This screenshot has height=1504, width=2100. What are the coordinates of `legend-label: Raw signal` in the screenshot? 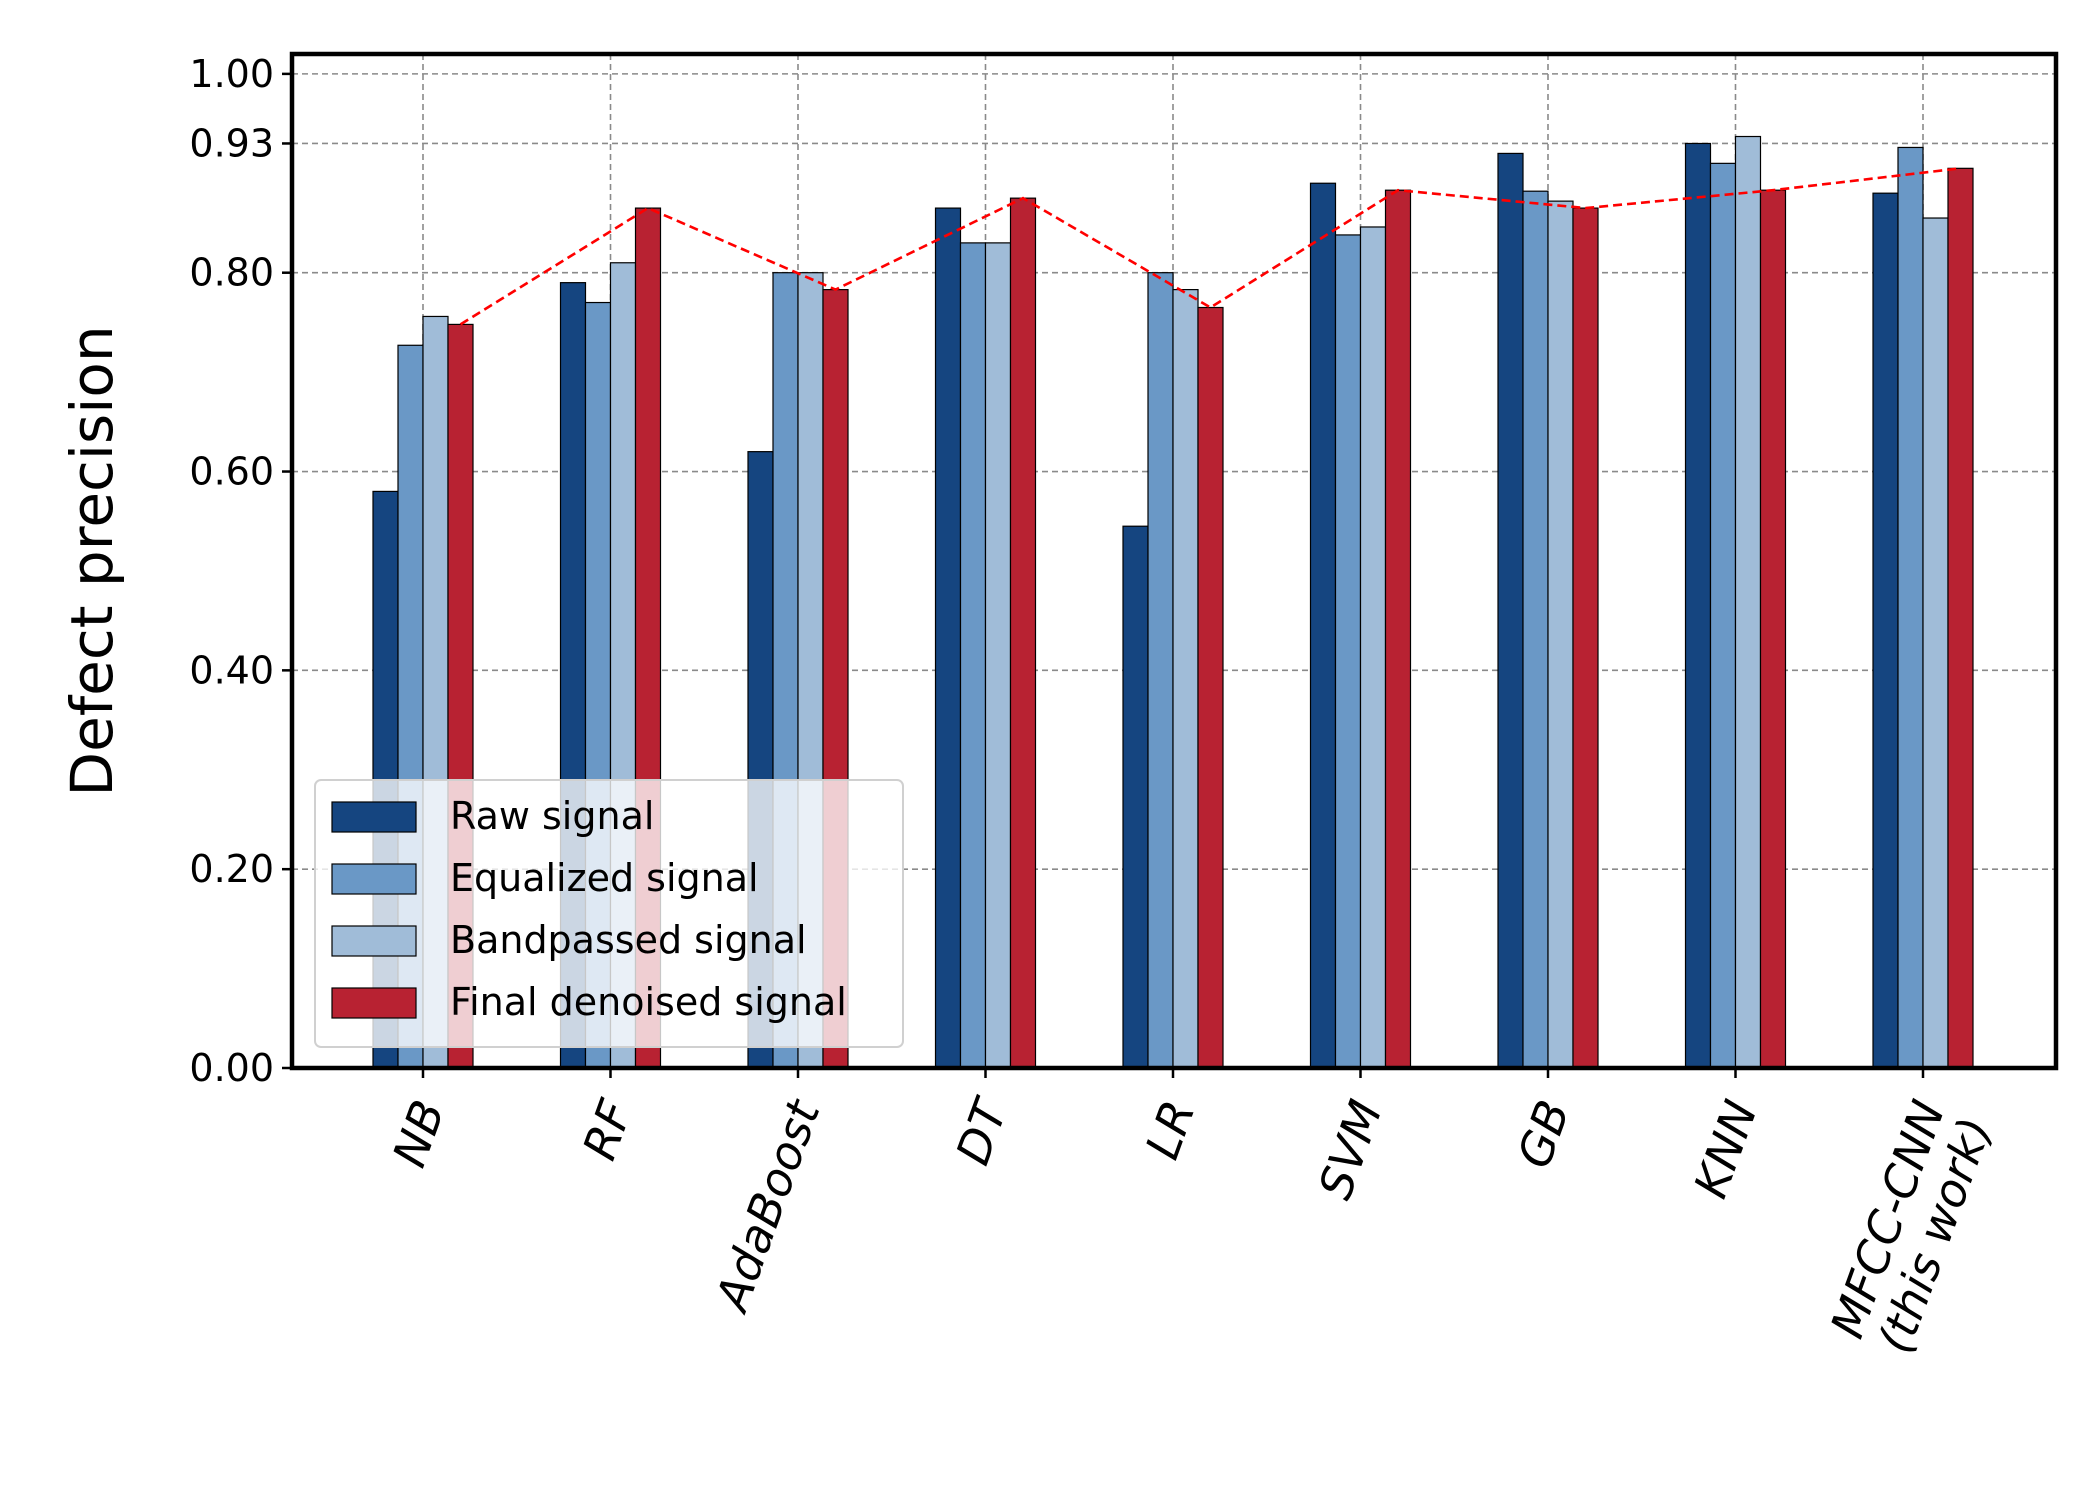 It's located at (552, 816).